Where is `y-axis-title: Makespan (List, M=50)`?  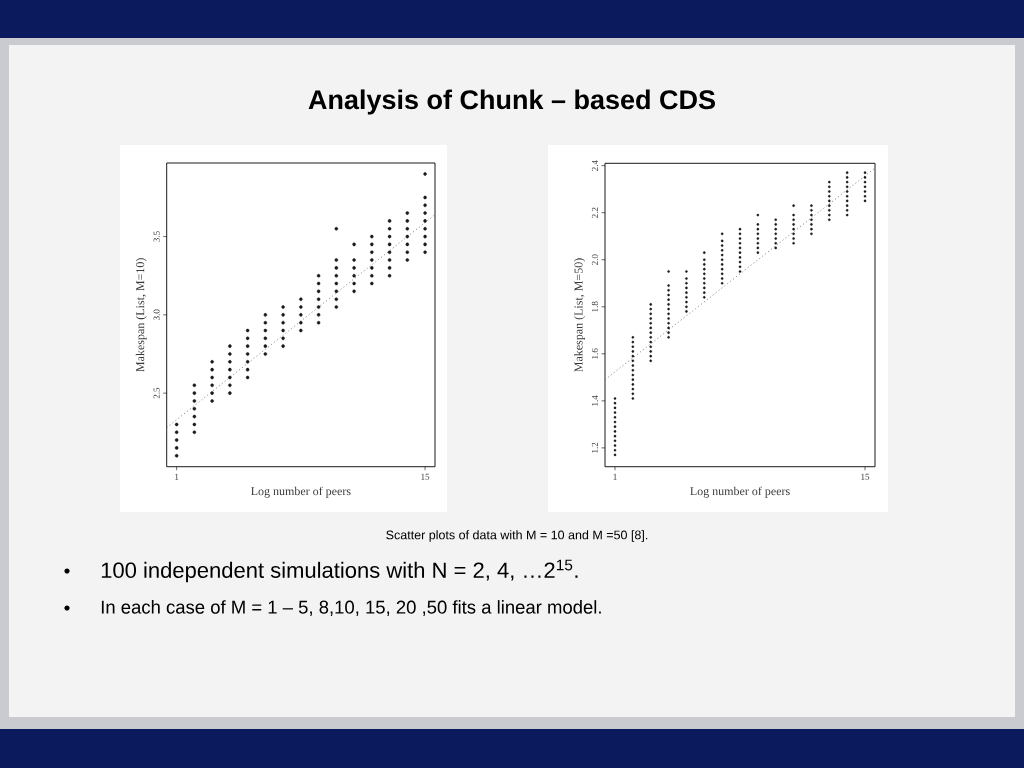
y-axis-title: Makespan (List, M=50) is located at coordinates (579, 315).